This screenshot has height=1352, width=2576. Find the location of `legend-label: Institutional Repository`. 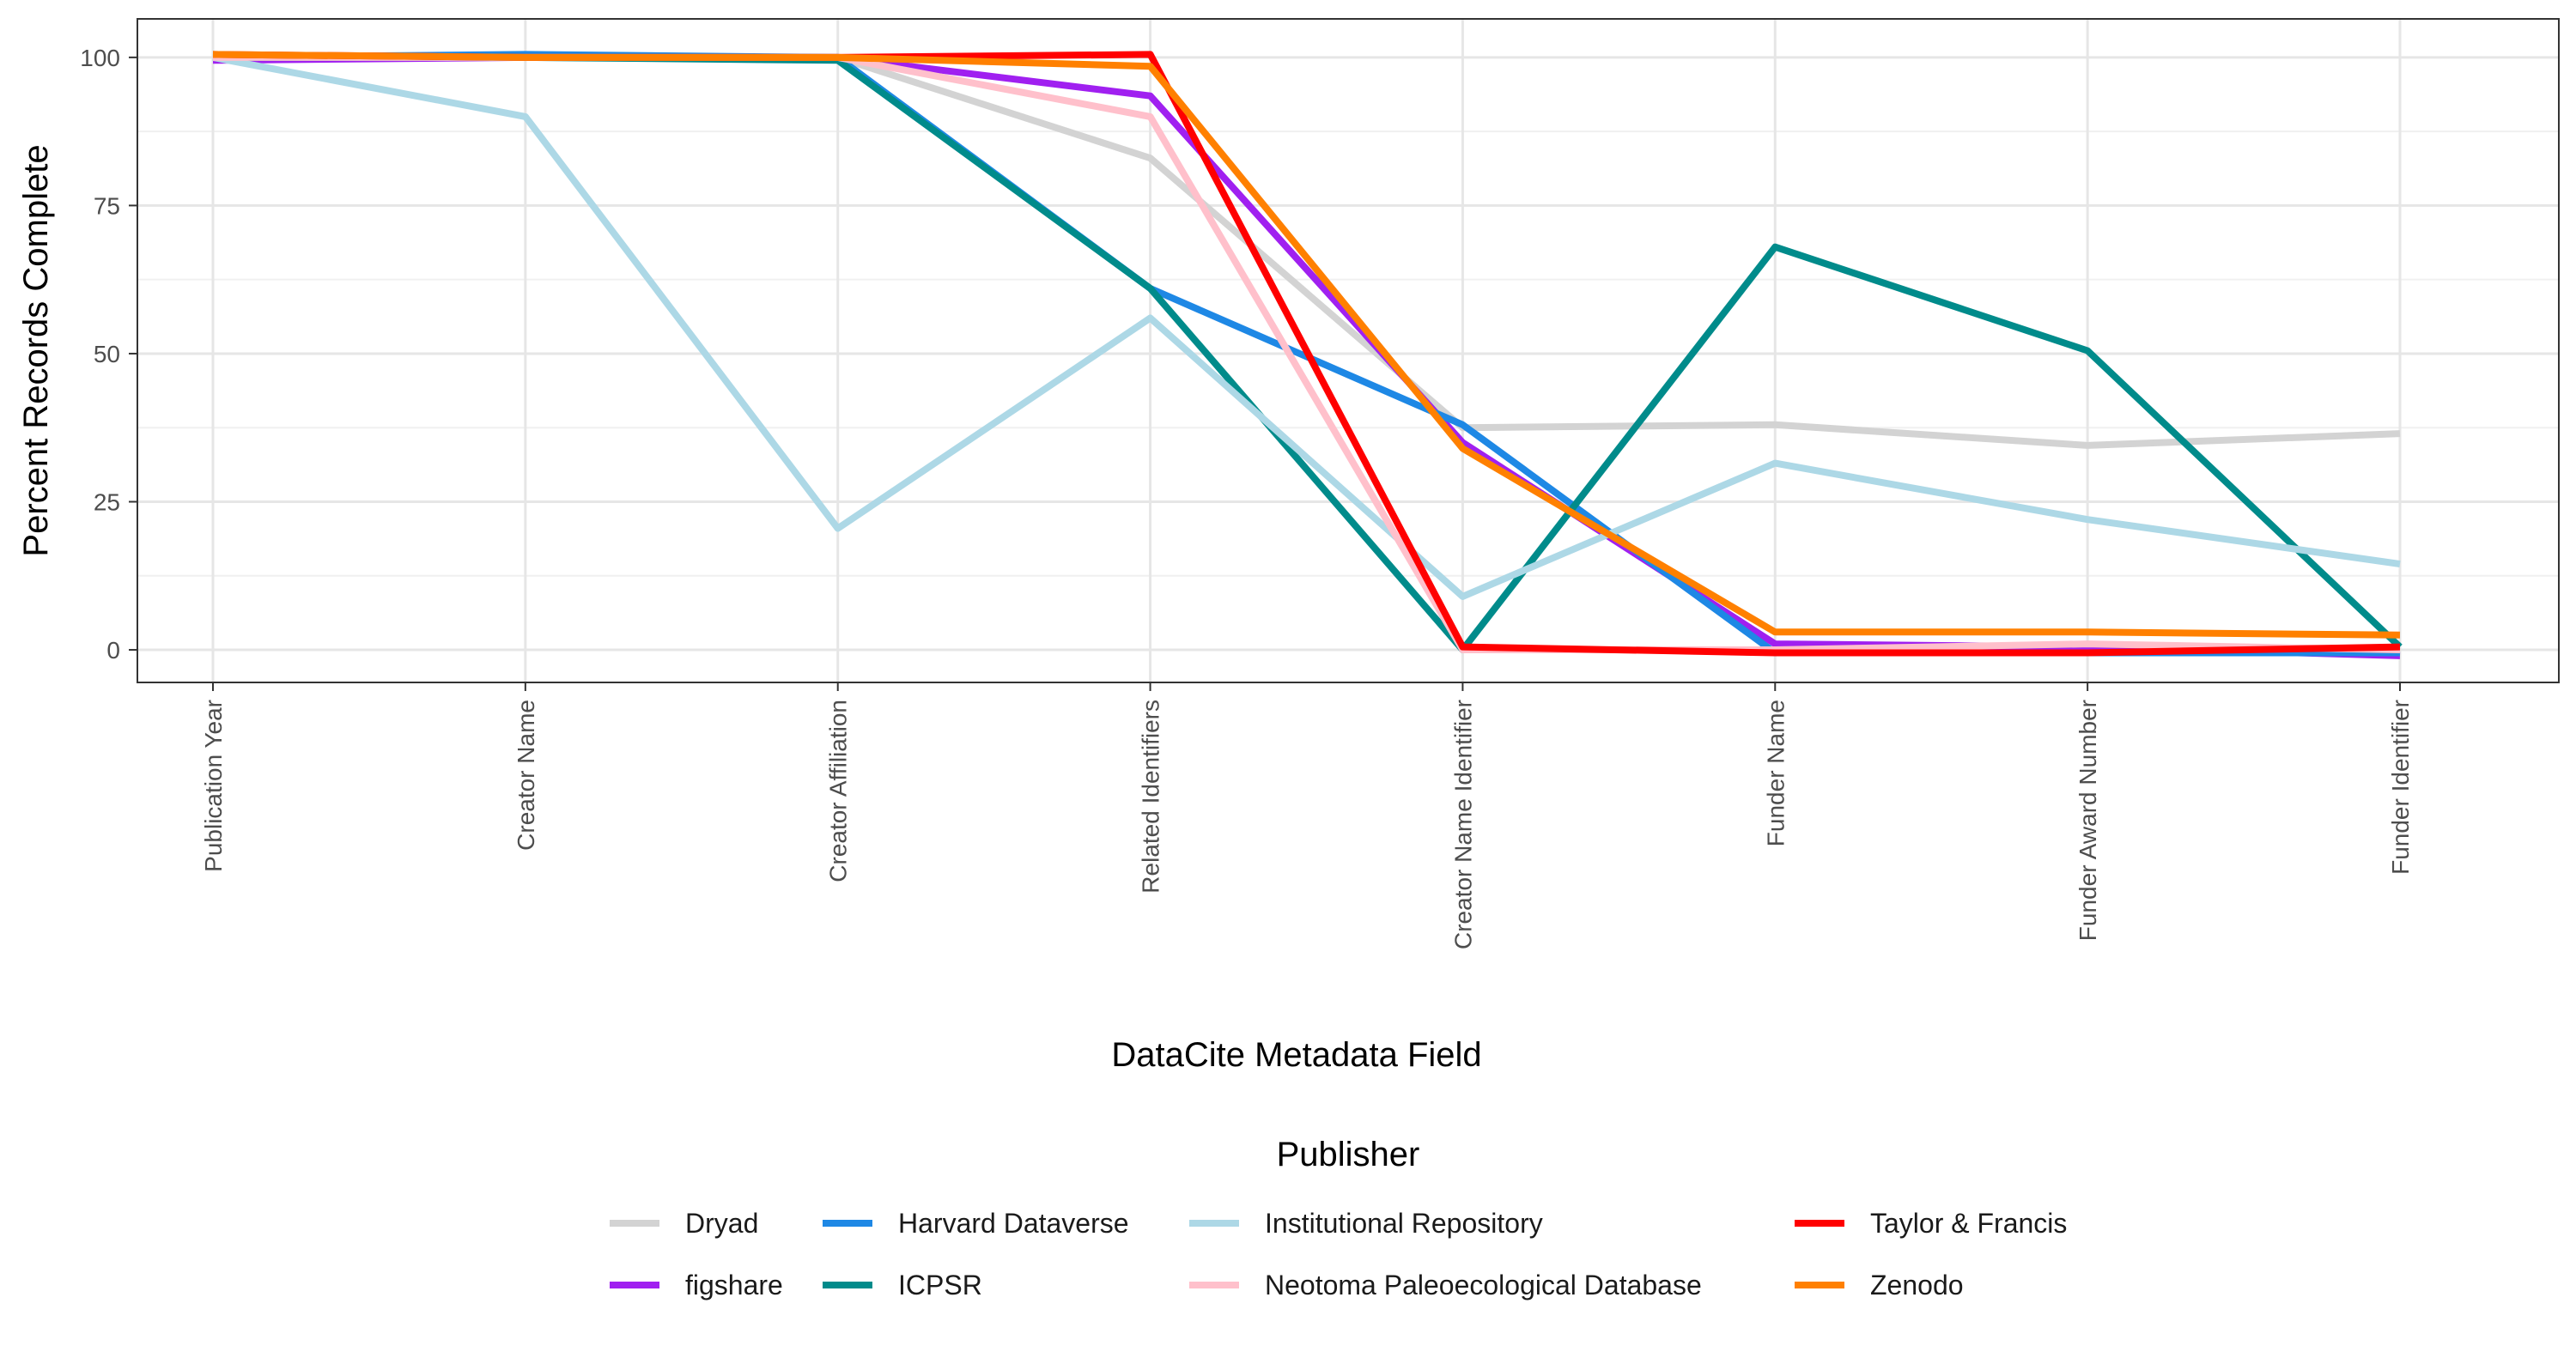

legend-label: Institutional Repository is located at coordinates (1404, 1223).